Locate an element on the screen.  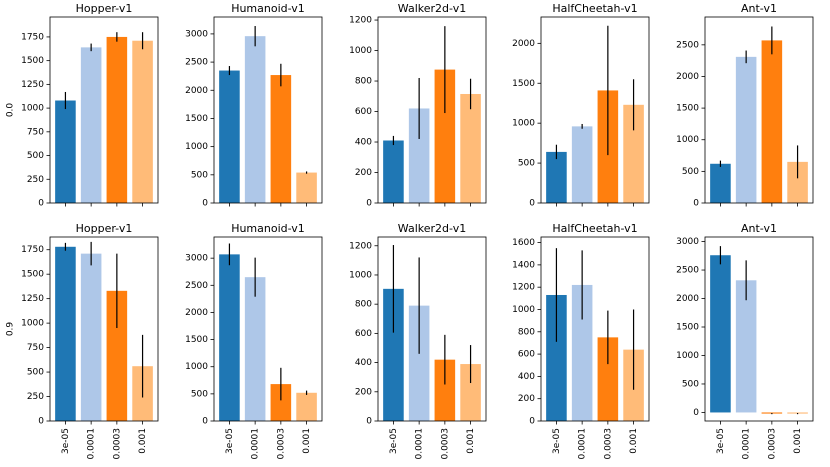
y-tick-label: 1200 is located at coordinates (523, 288).